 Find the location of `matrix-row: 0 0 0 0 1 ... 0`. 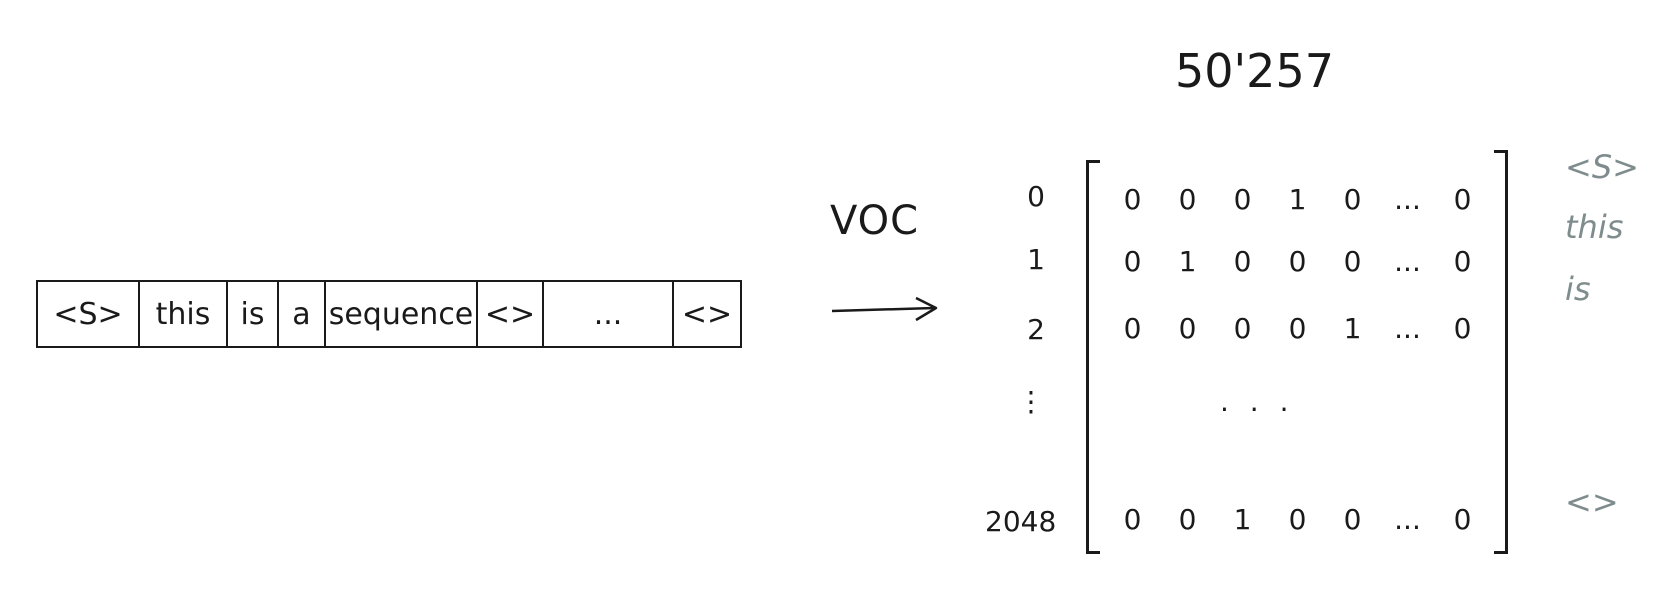

matrix-row: 0 0 0 0 1 ... 0 is located at coordinates (1297, 328).